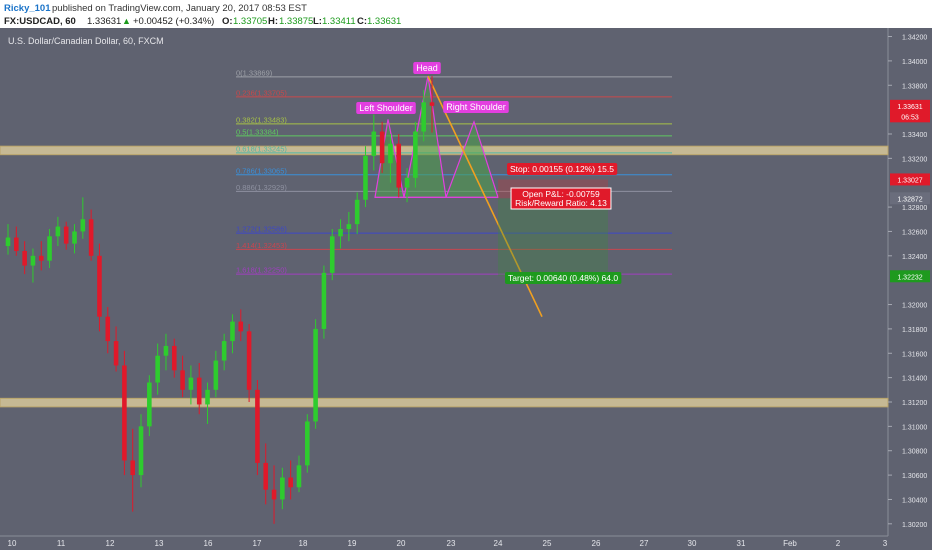 The width and height of the screenshot is (932, 555). I want to click on y-tick-label: 1.33200, so click(914, 159).